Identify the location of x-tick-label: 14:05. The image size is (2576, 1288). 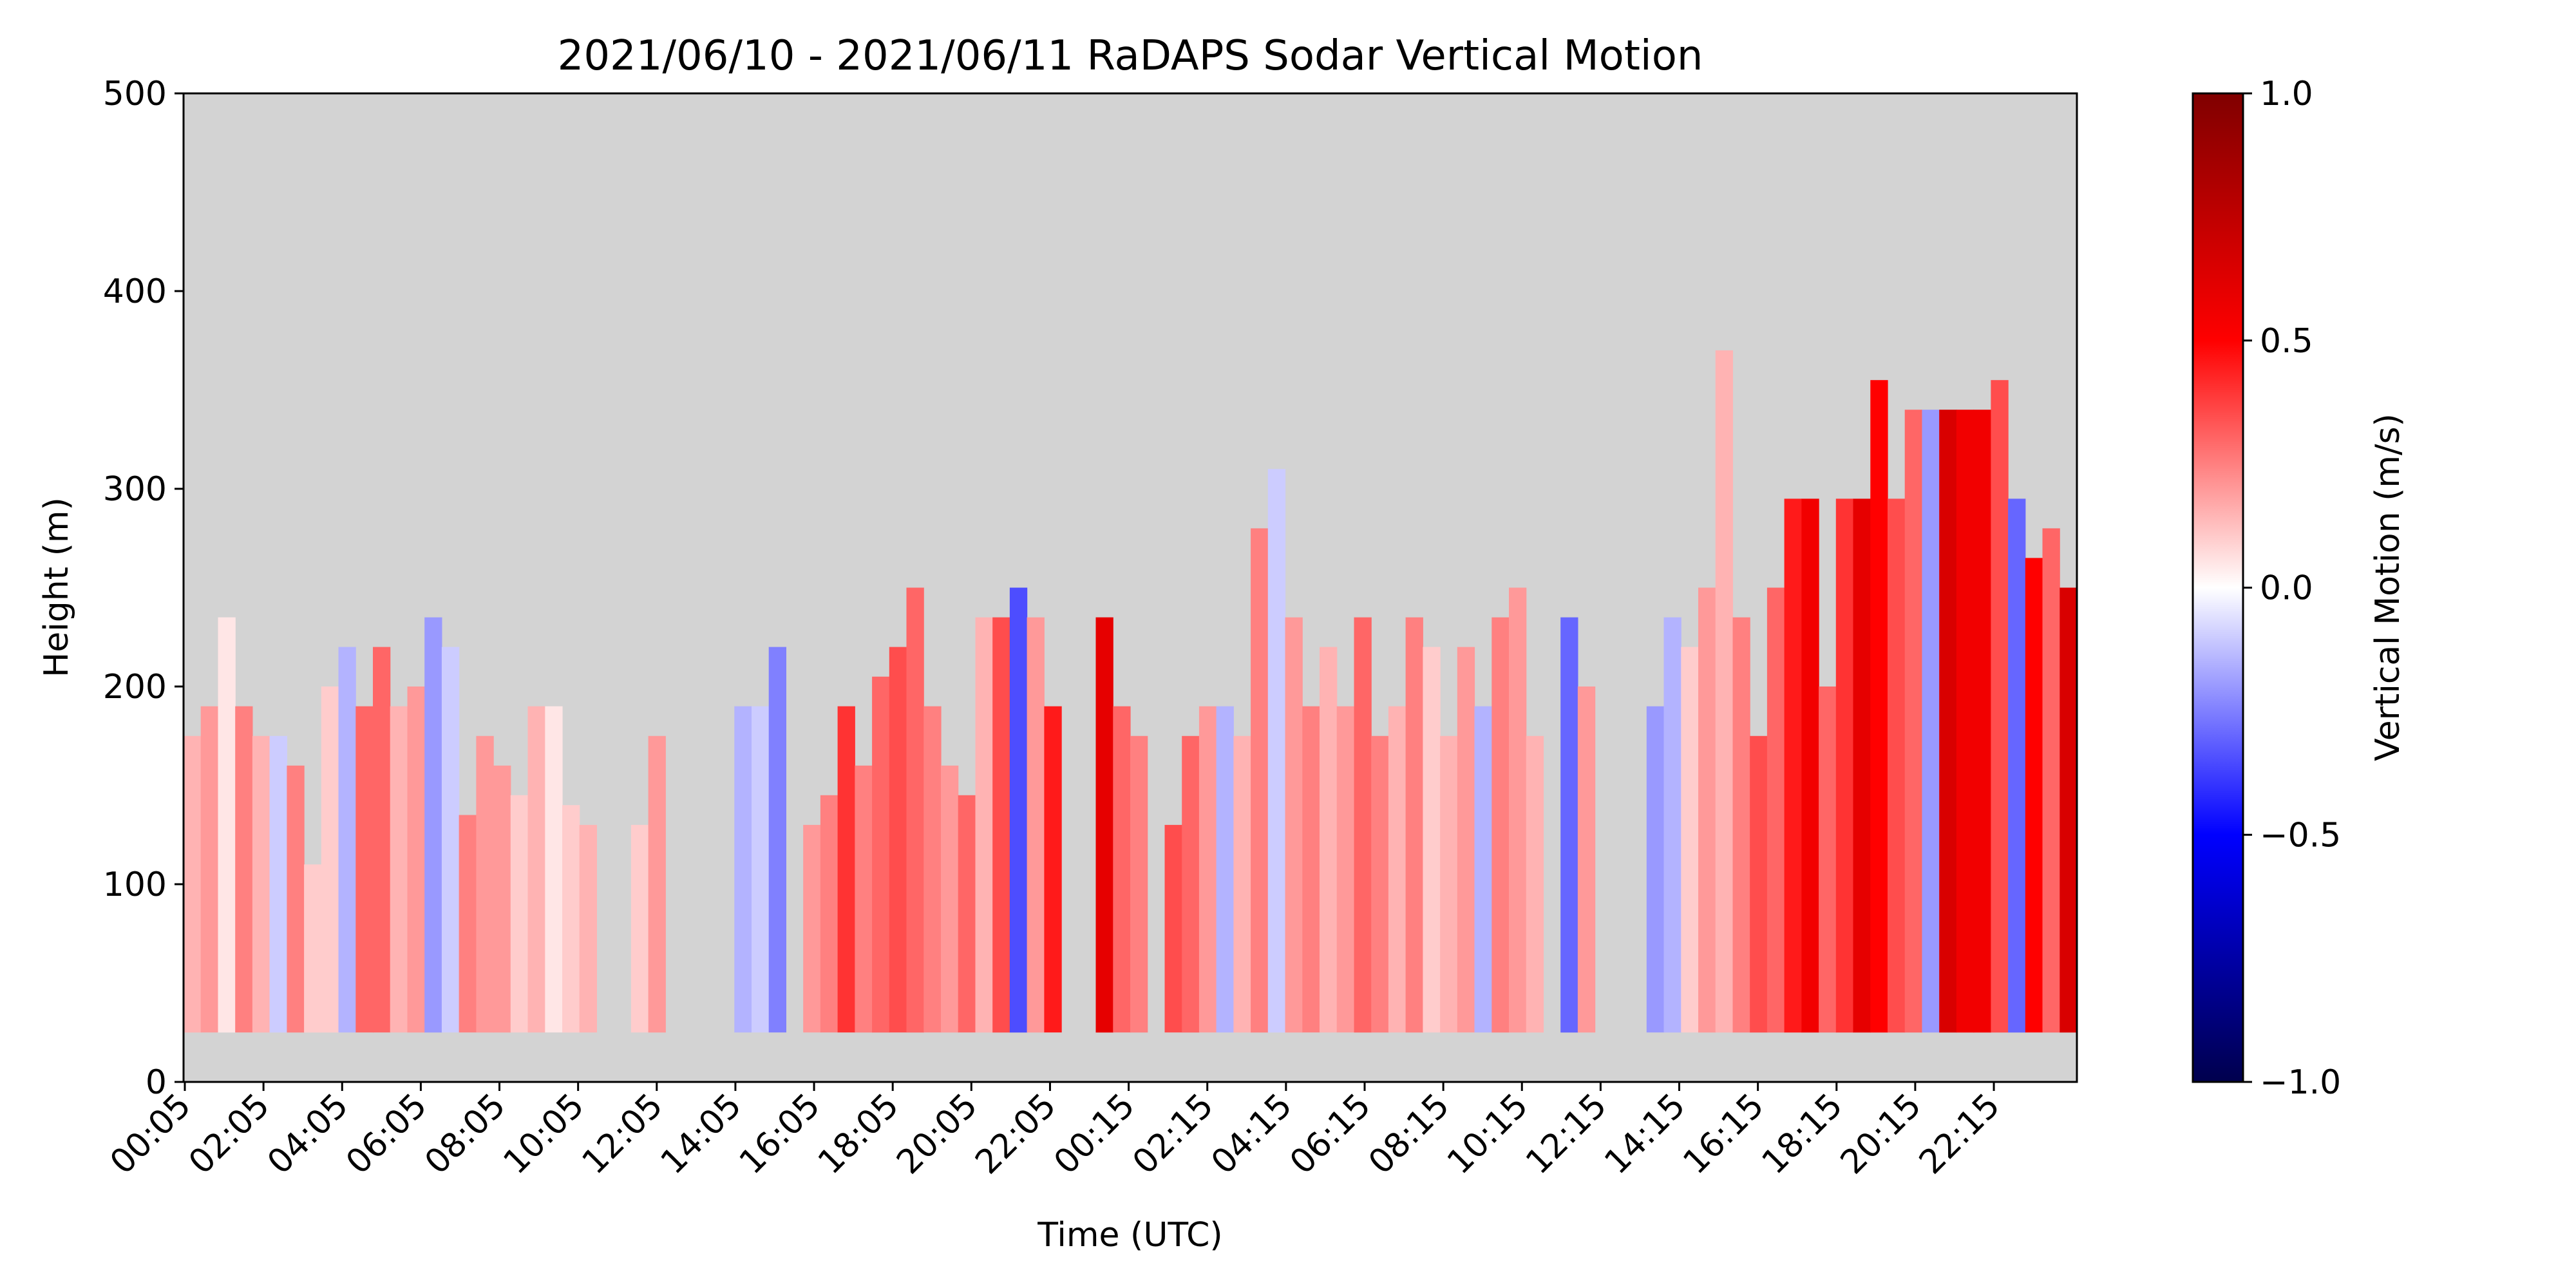
(701, 1134).